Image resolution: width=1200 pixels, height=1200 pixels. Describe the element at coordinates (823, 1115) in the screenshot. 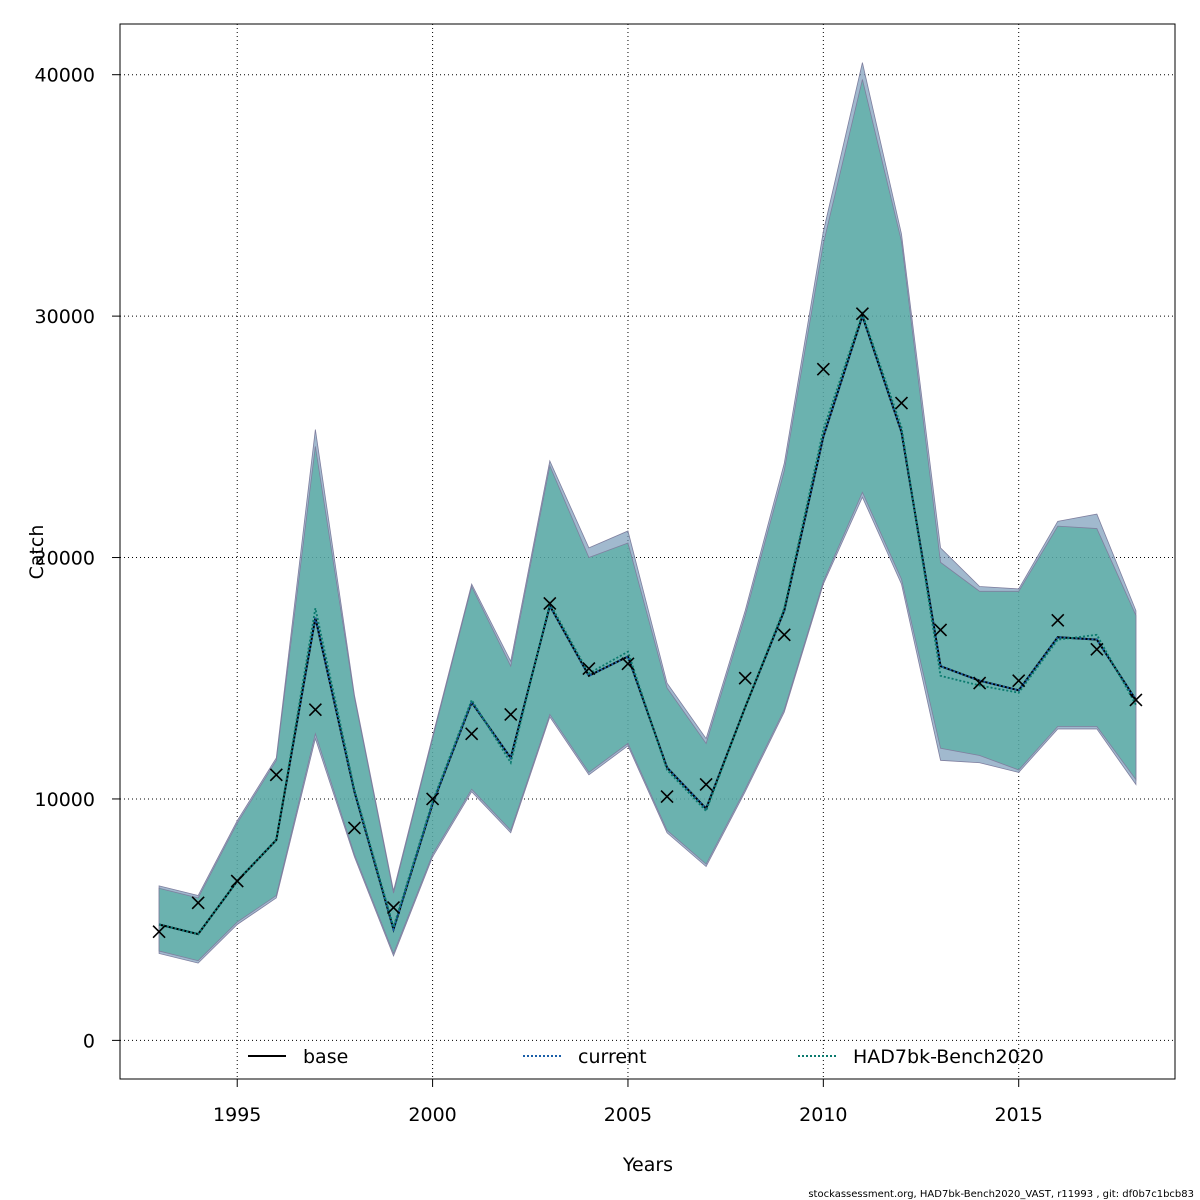

I see `x-tick-label: 2010` at that location.